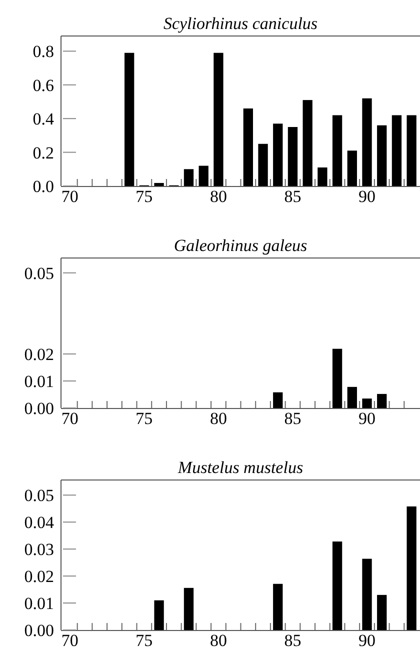 The image size is (420, 655). I want to click on y-tick-label: 0.2, so click(43, 152).